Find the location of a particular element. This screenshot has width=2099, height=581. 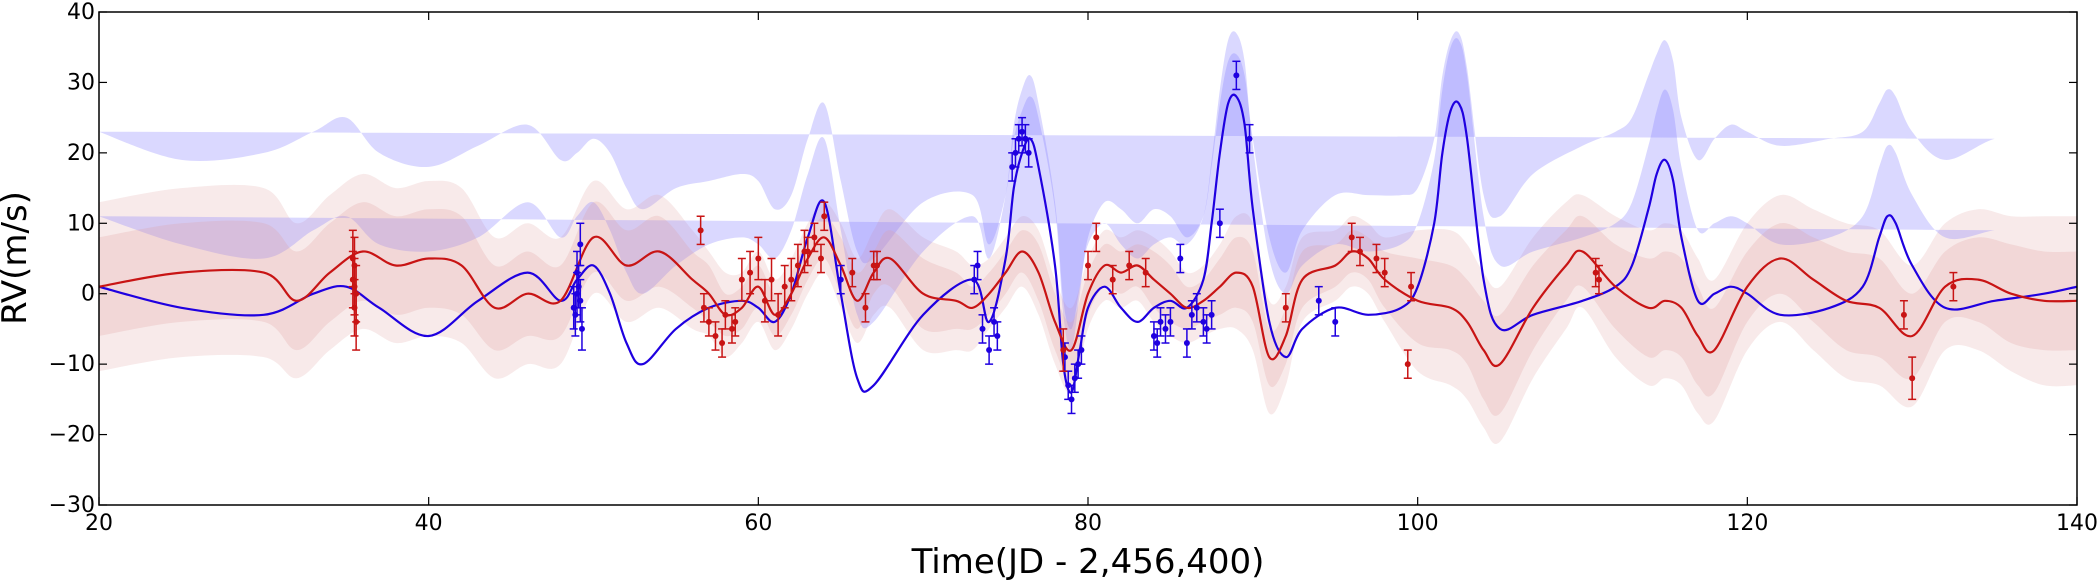

y-tick-label: 30 is located at coordinates (81, 82).